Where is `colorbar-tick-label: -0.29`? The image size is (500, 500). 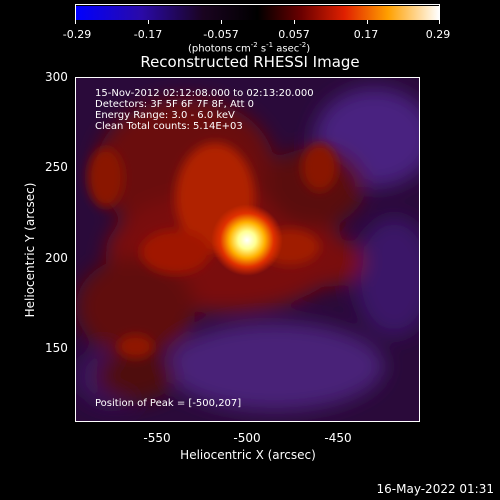
colorbar-tick-label: -0.29 is located at coordinates (77, 34).